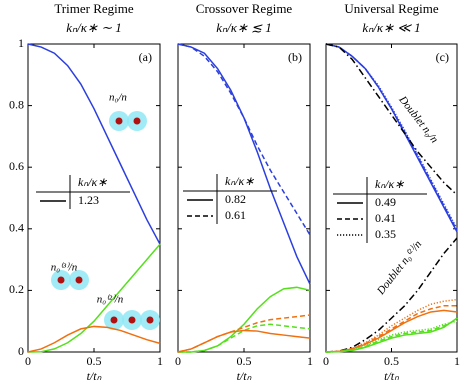  Describe the element at coordinates (235, 215) in the screenshot. I see `legend-label: 0.61` at that location.